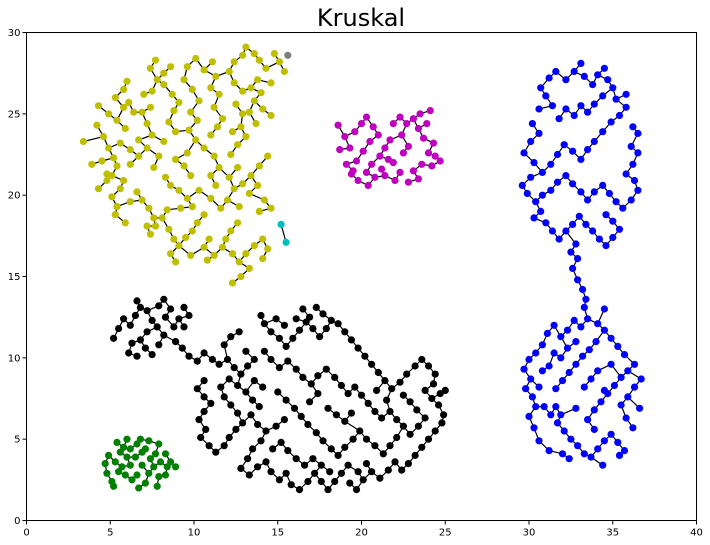  What do you see at coordinates (14, 196) in the screenshot?
I see `y-tick-label: 20` at bounding box center [14, 196].